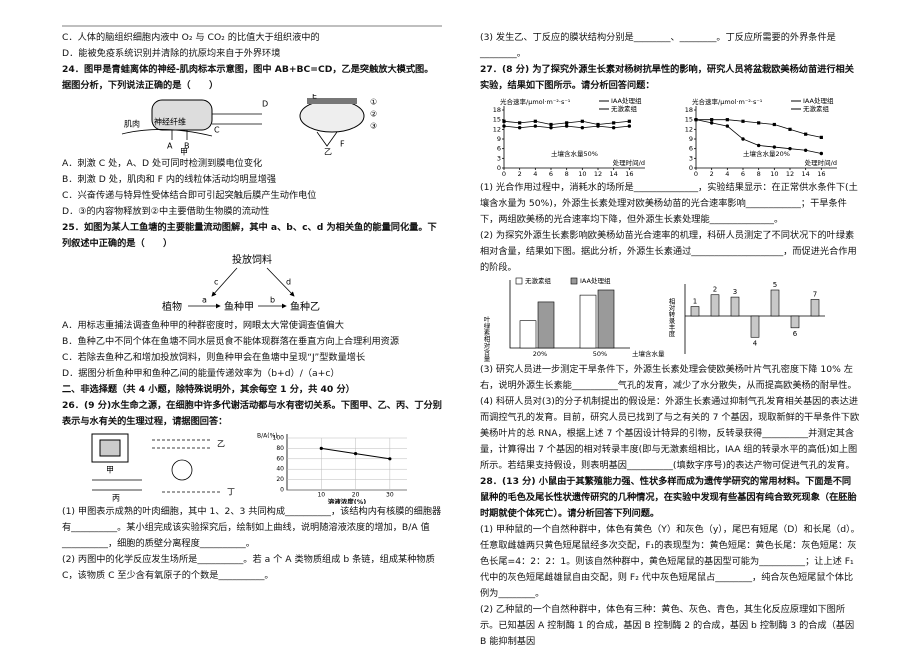 The width and height of the screenshot is (920, 651). Describe the element at coordinates (356, 495) in the screenshot. I see `x-tick-label: 20` at that location.